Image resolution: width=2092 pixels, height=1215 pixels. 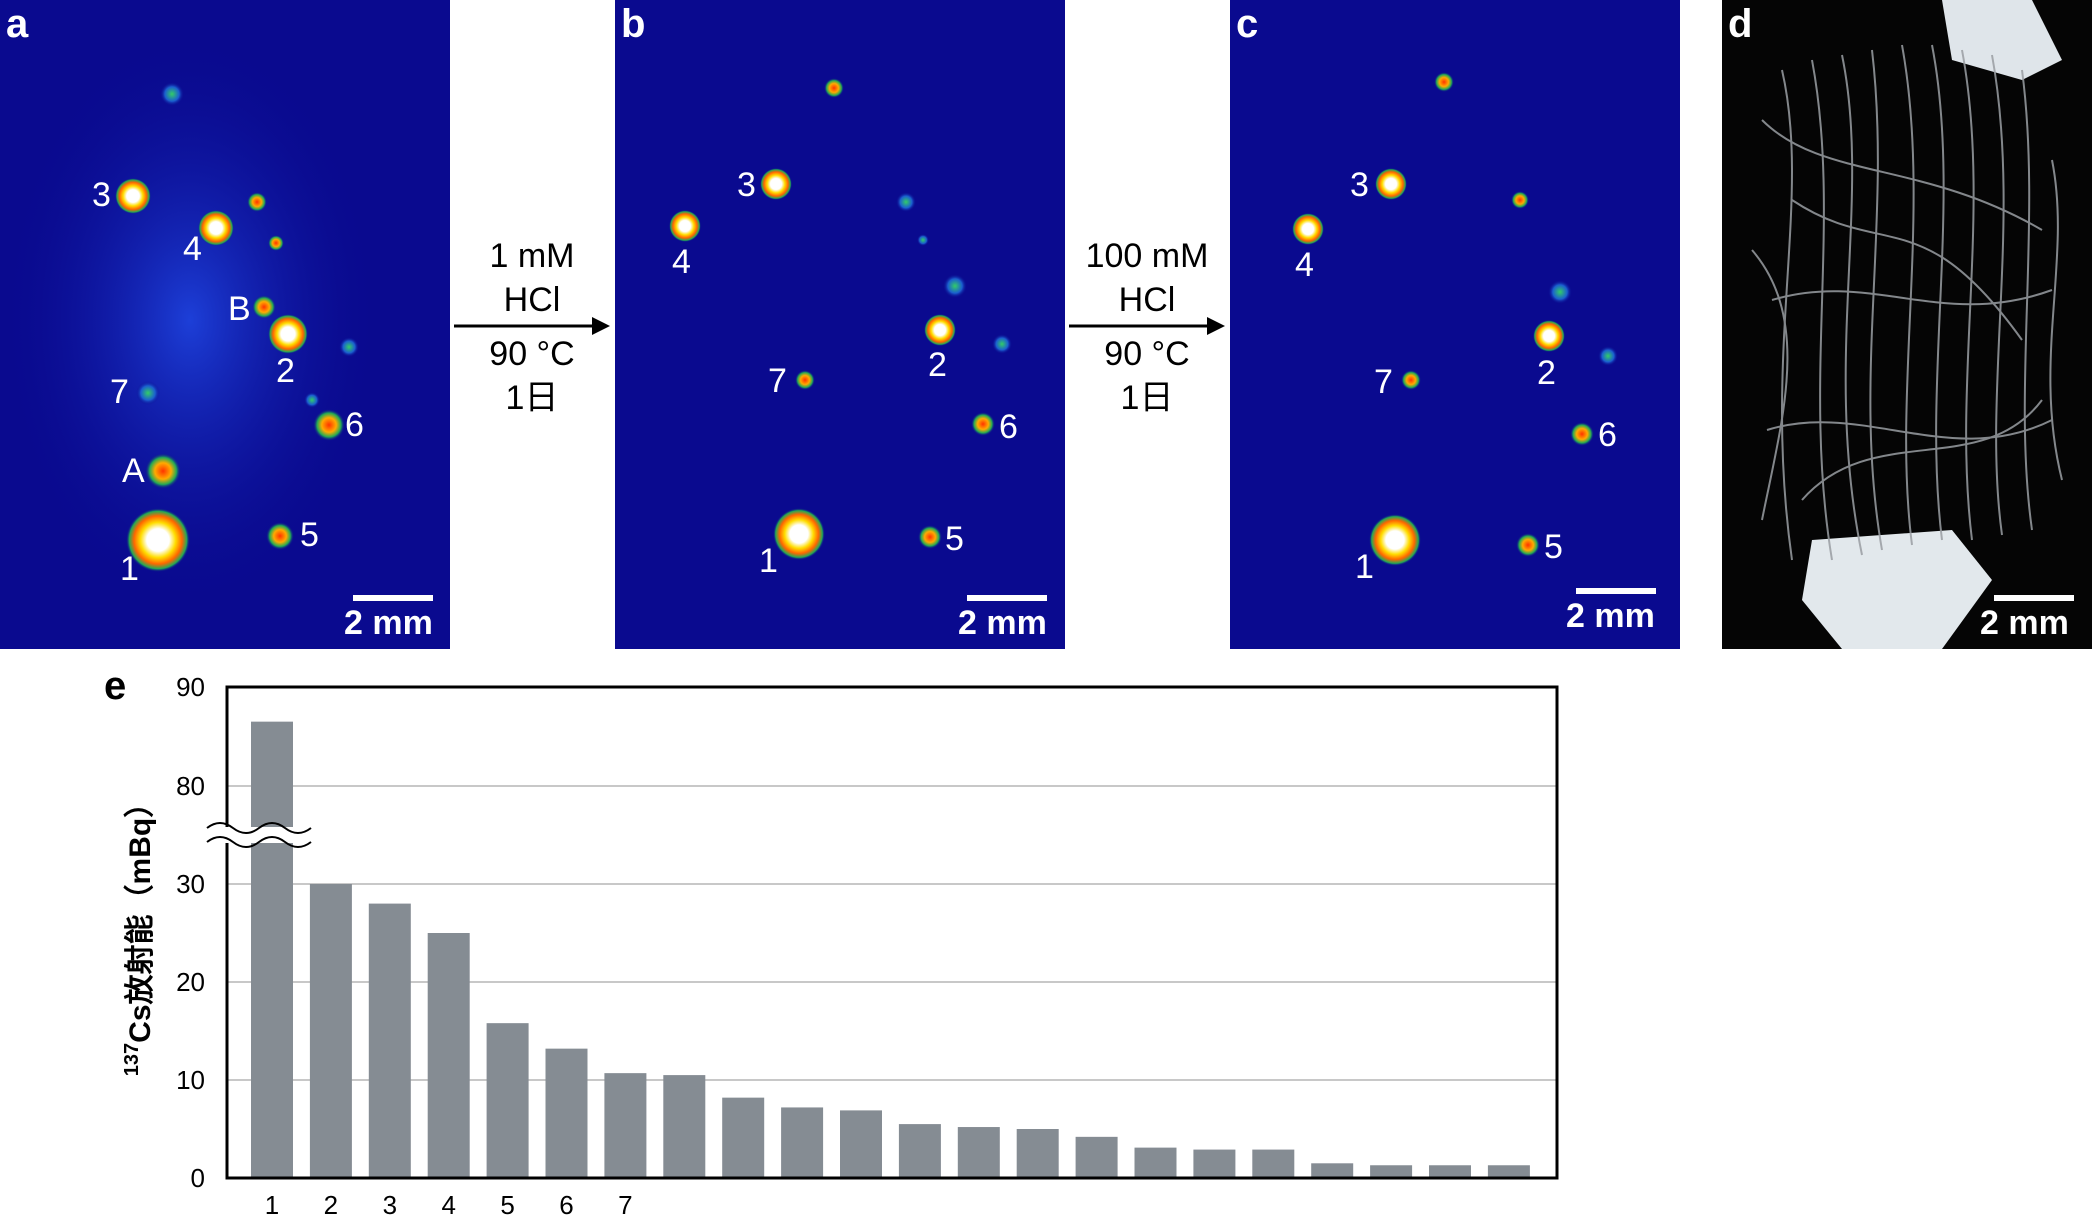 I want to click on treatment-label-2b: 90 °C 1日, so click(x=1147, y=376).